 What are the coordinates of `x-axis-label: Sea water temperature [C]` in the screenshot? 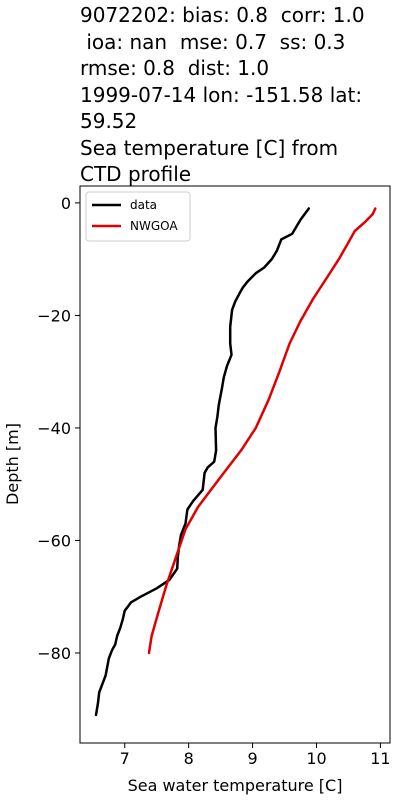 It's located at (235, 785).